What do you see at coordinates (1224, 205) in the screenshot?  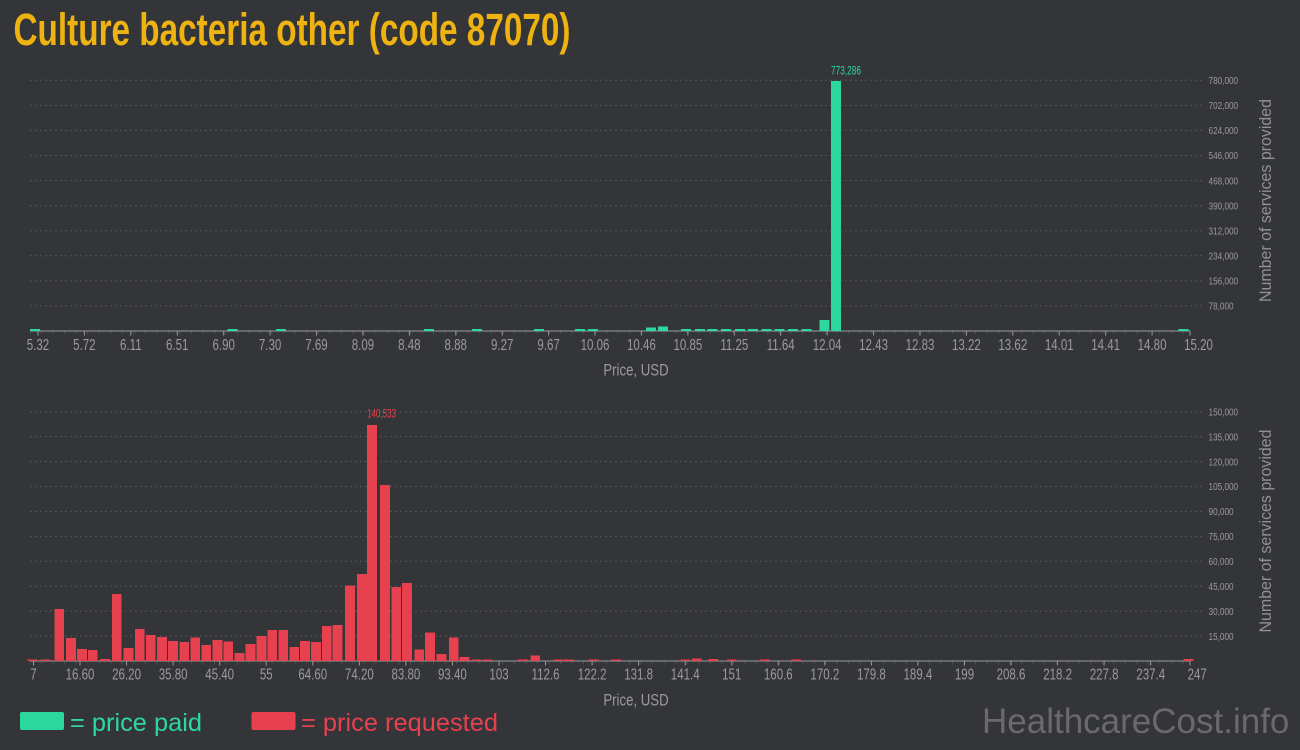 I see `svg-text: 390,000` at bounding box center [1224, 205].